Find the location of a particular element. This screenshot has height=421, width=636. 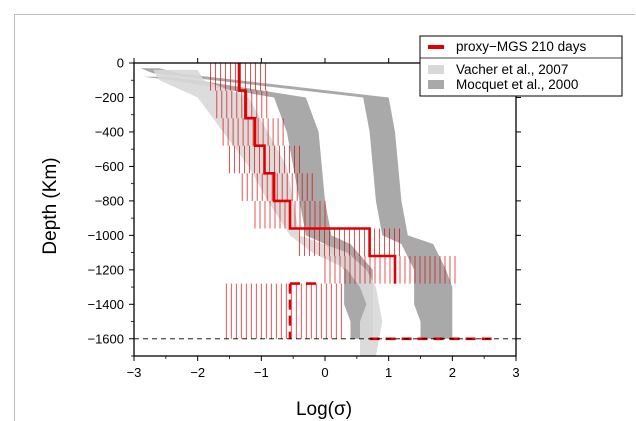

y-tick-label: −400 is located at coordinates (109, 131).